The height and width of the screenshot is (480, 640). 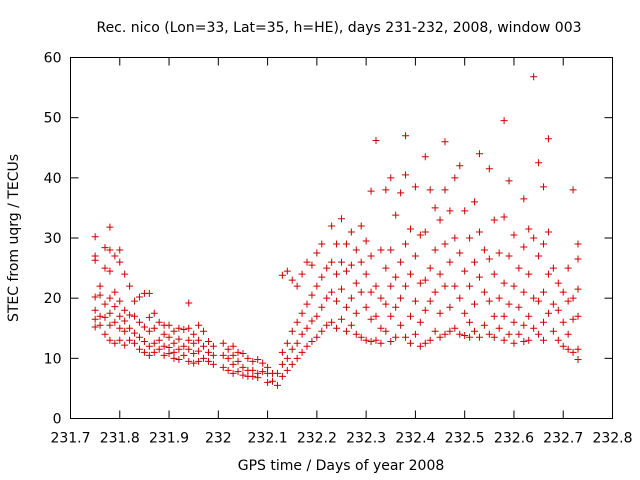 I want to click on x-tick-label: 232.6, so click(x=514, y=439).